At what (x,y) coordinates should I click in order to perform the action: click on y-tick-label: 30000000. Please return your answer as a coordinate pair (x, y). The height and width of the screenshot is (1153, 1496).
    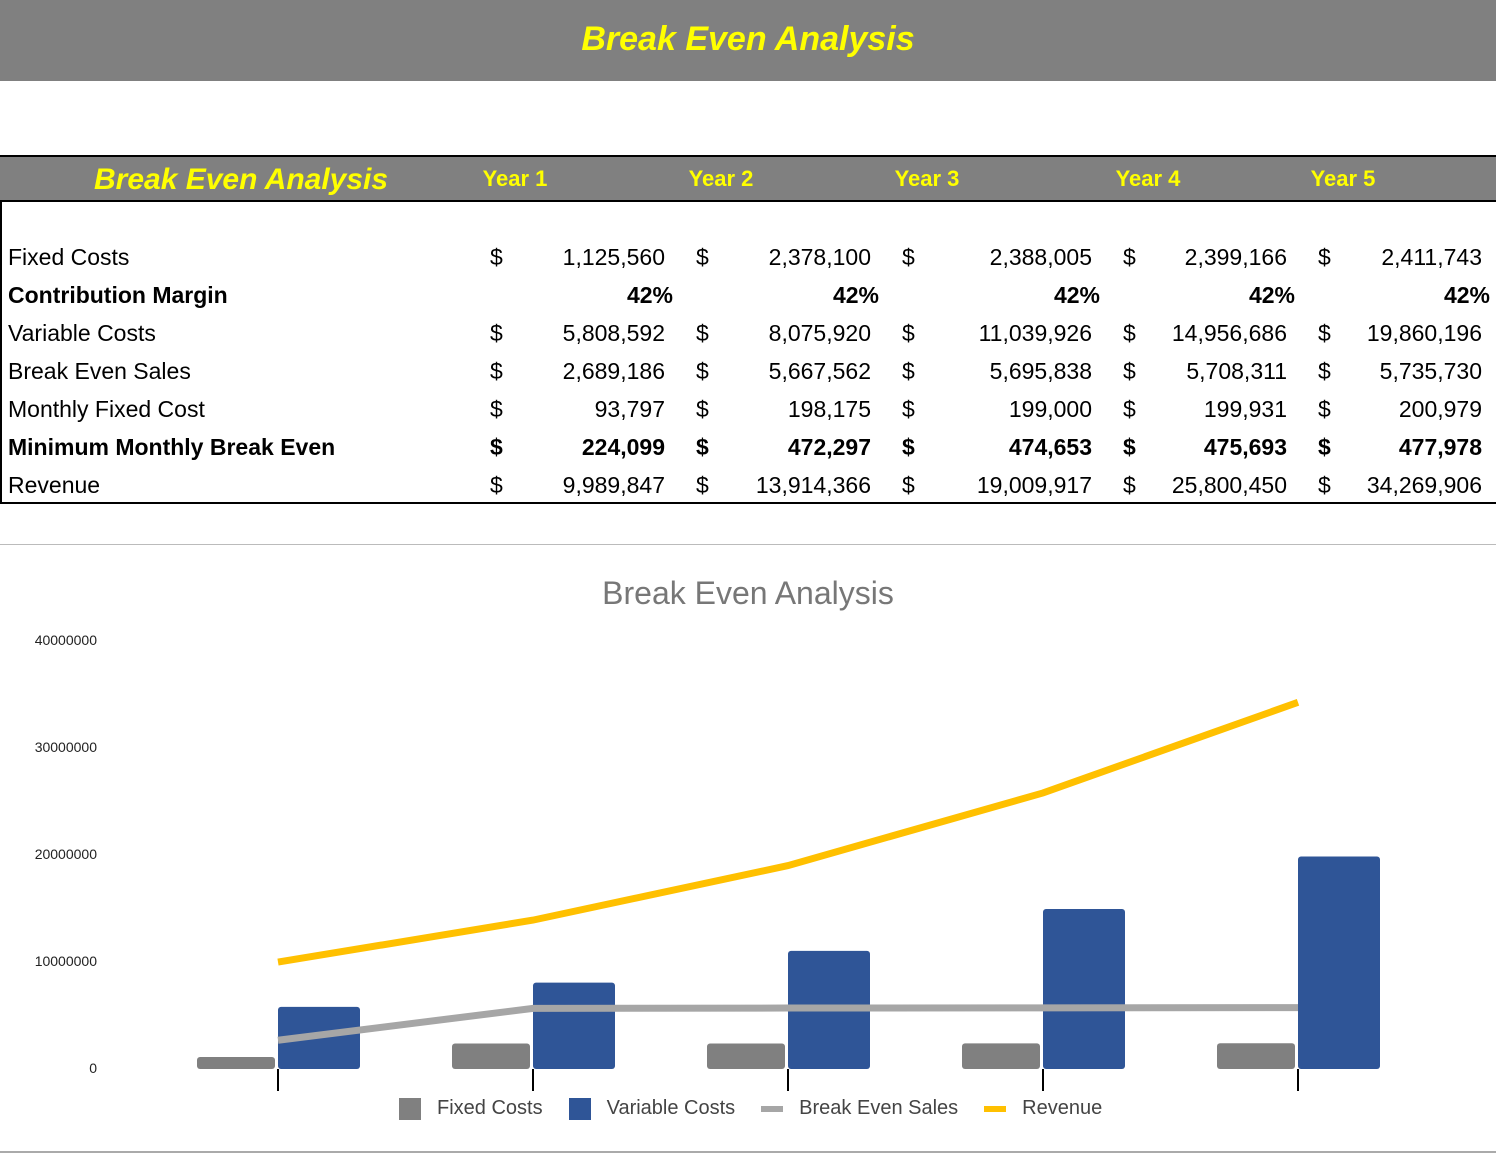
    Looking at the image, I should click on (65, 747).